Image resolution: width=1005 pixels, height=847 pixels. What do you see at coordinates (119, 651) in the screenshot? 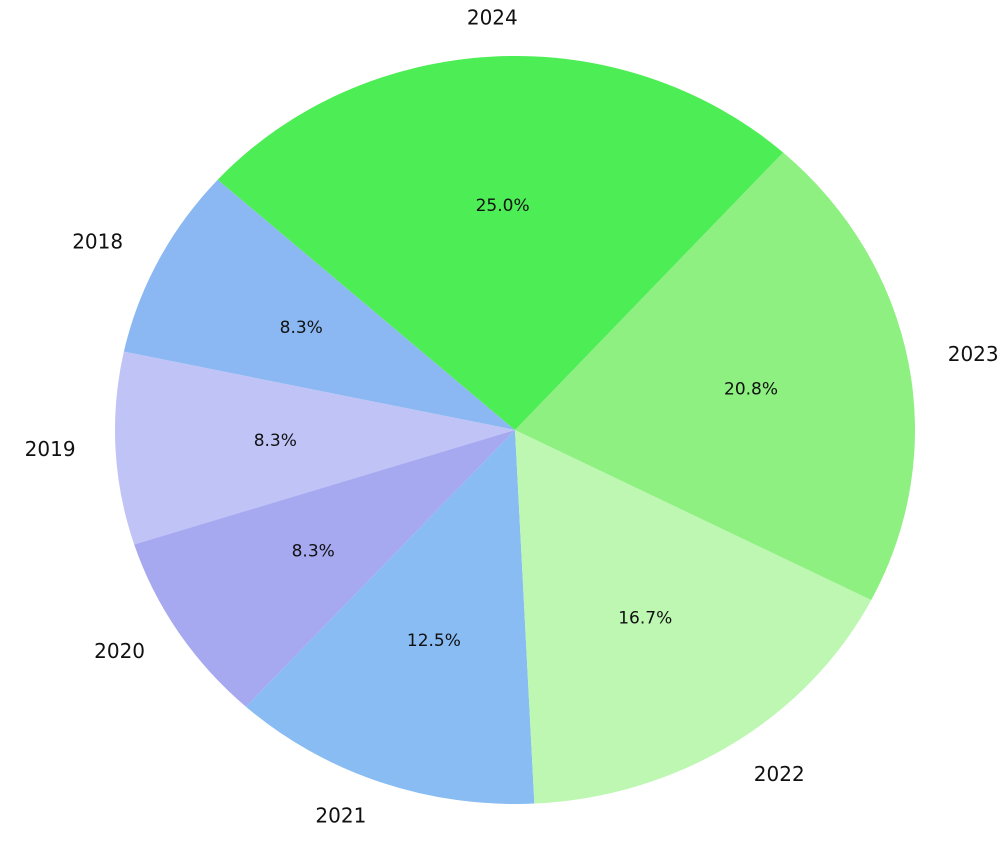
I see `slice-label-2020: 2020` at bounding box center [119, 651].